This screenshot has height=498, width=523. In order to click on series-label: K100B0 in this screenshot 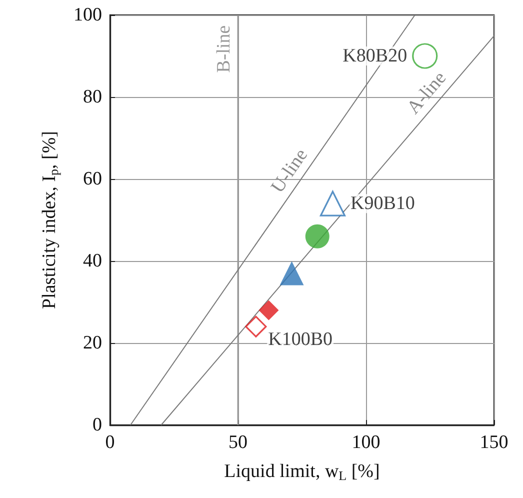, I will do `click(300, 339)`.